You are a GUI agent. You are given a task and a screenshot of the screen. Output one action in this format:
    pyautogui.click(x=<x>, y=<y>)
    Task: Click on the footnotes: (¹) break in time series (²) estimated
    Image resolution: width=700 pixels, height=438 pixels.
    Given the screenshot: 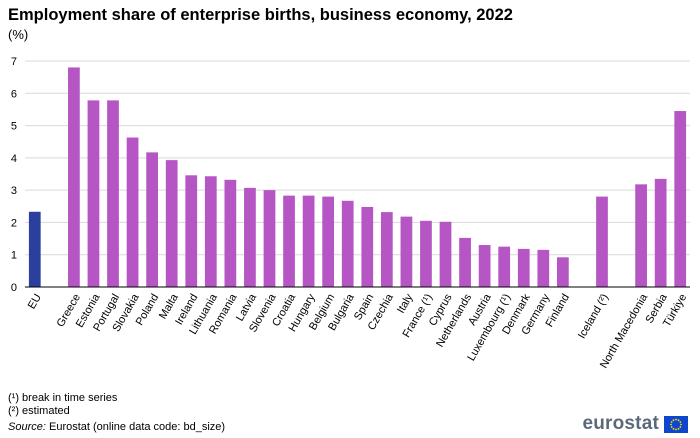 What is the action you would take?
    pyautogui.click(x=62, y=405)
    